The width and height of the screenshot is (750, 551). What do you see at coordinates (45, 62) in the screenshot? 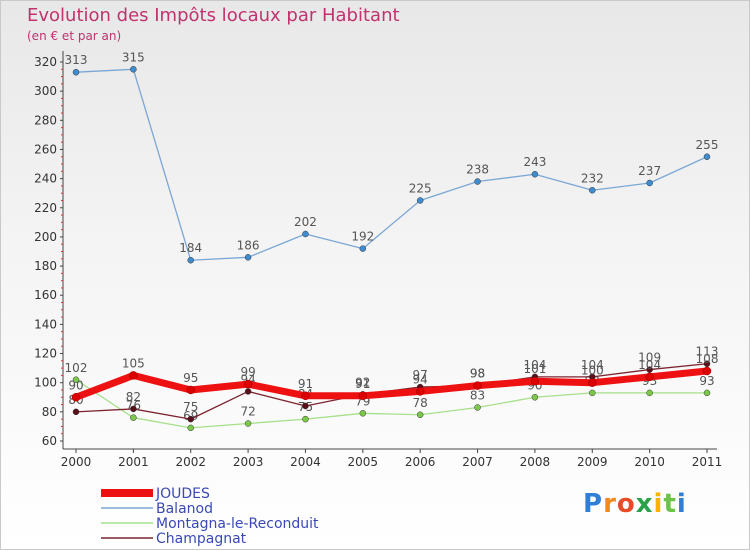
I see `y-tick-label: 320` at bounding box center [45, 62].